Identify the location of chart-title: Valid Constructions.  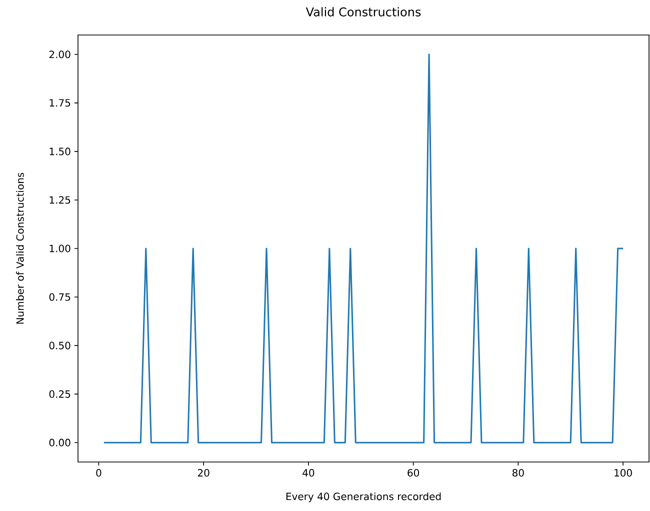
(363, 11).